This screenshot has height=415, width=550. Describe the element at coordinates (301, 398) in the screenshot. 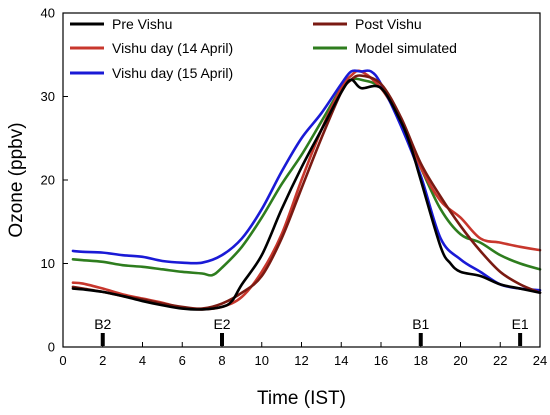

I see `x-axis-title: Time (IST)` at that location.